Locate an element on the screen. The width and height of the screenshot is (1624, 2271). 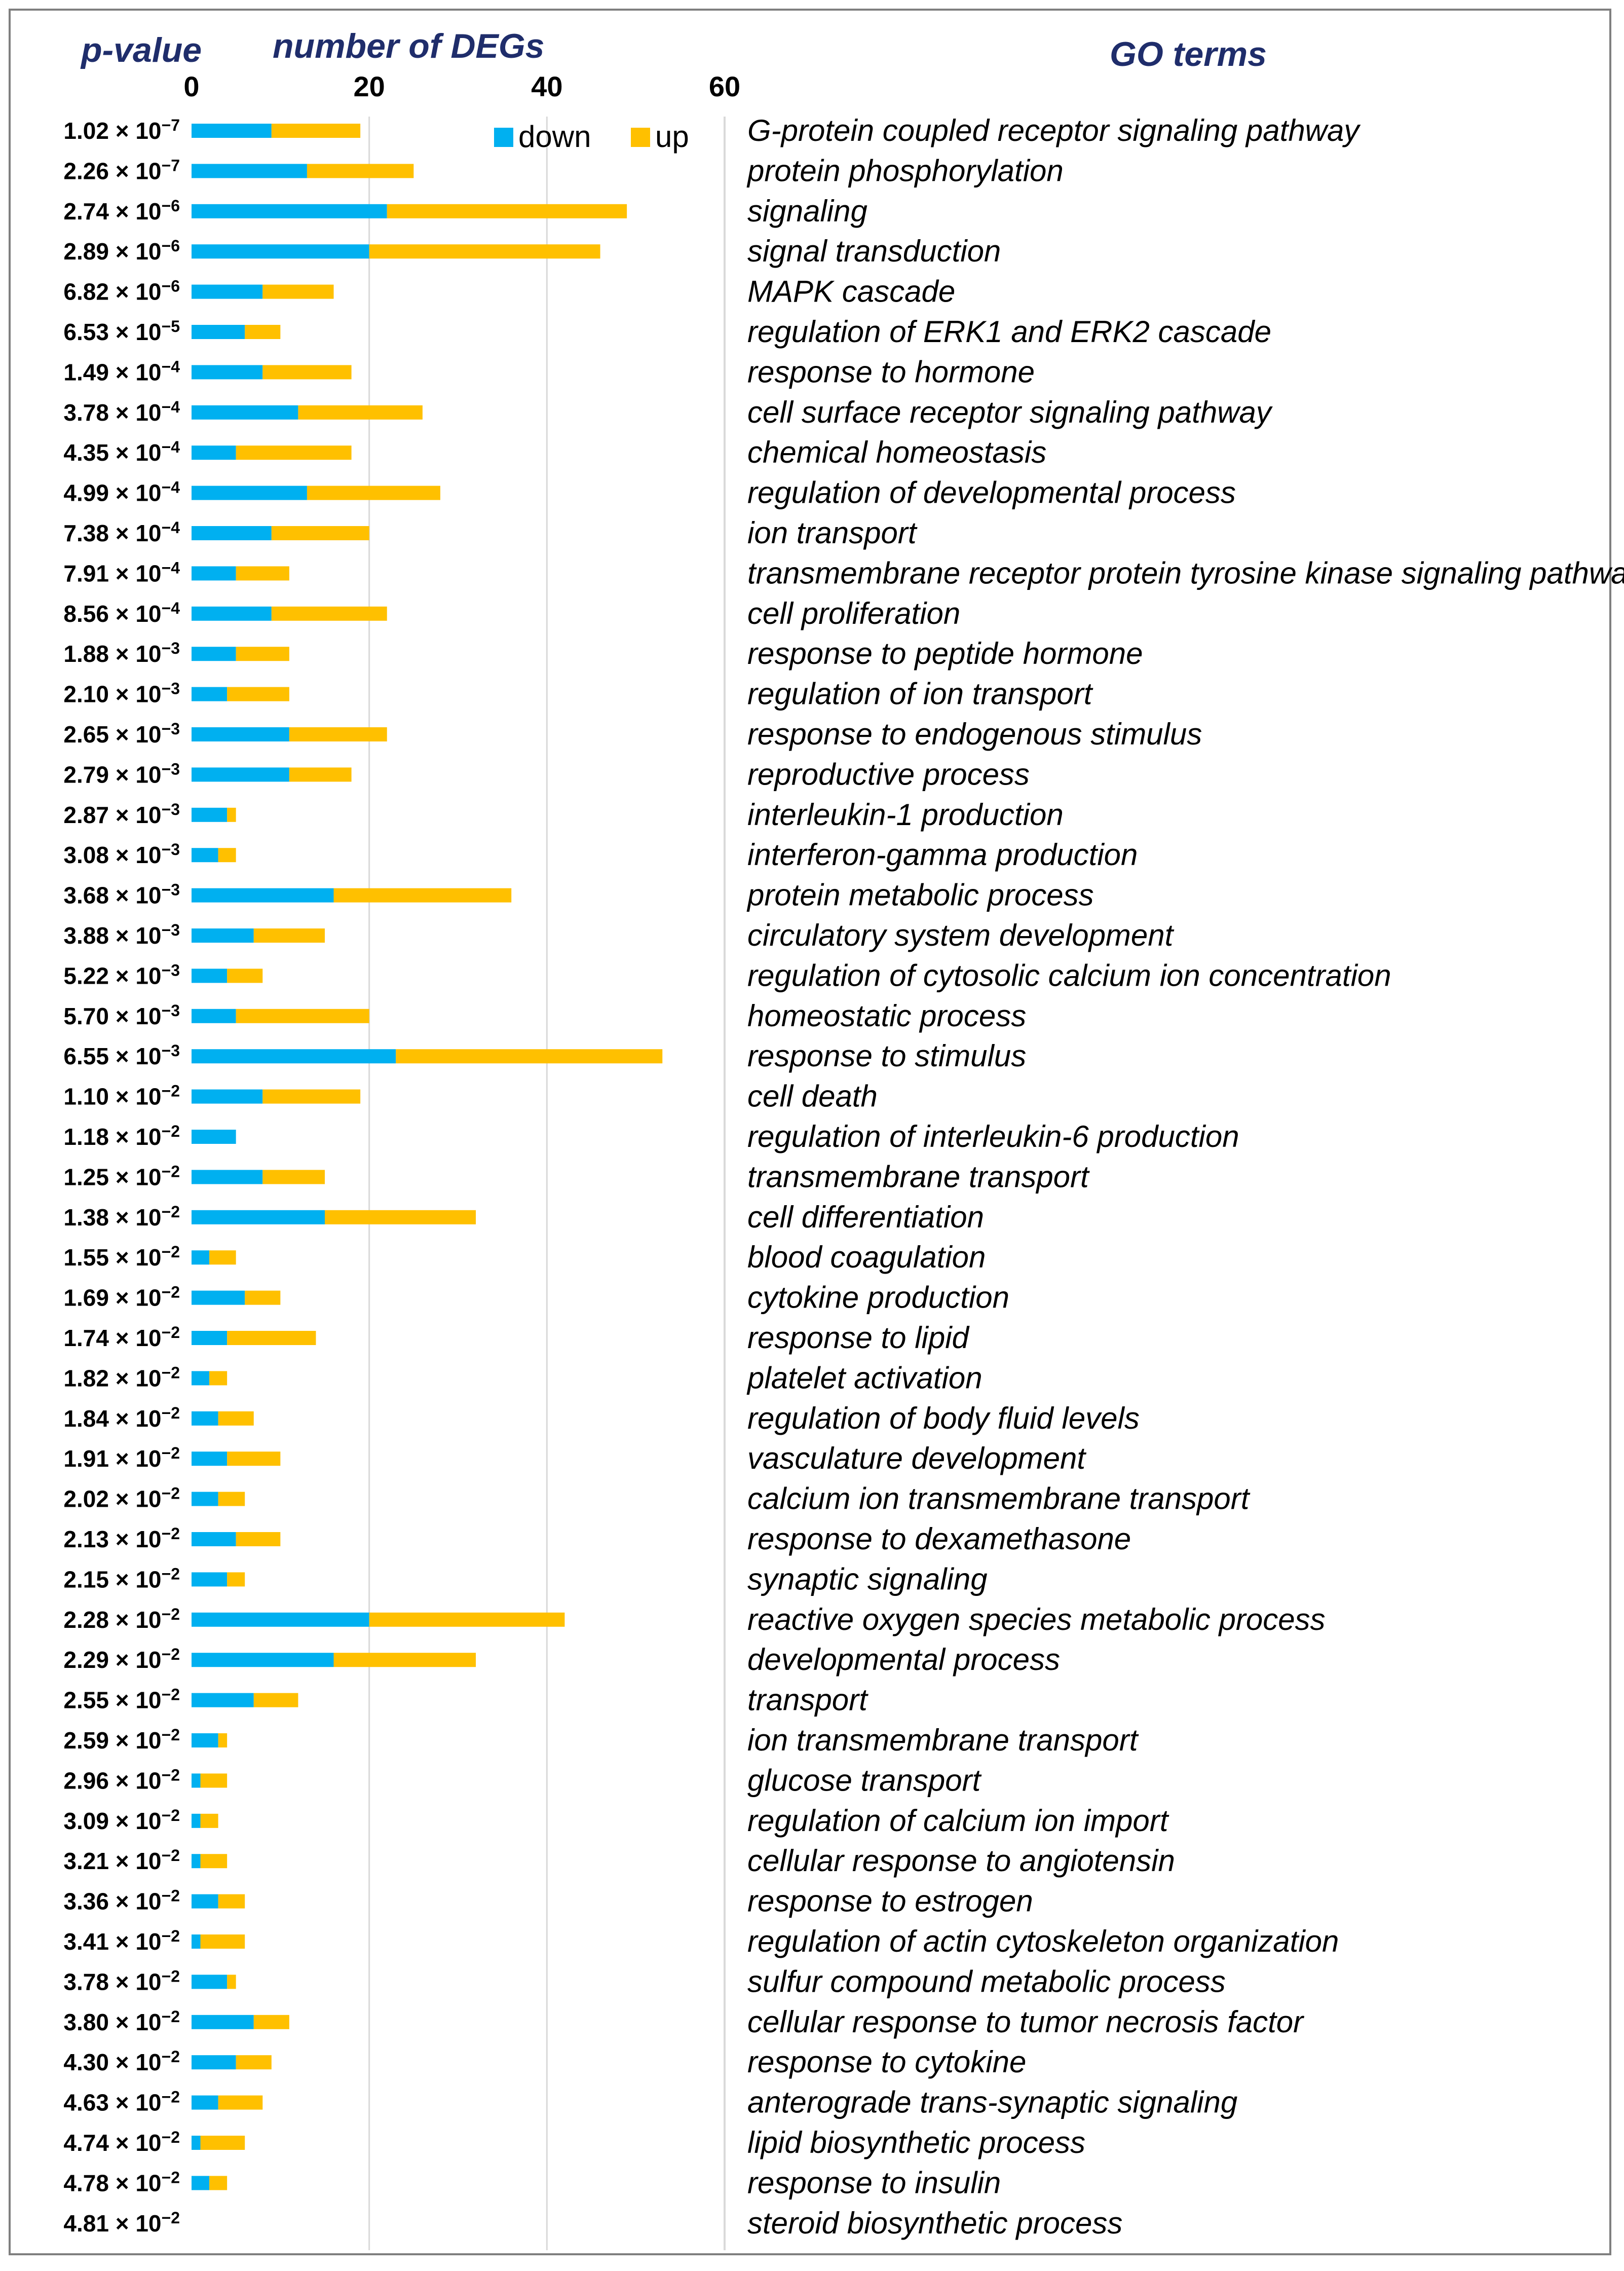
go-term-label: calcium ion transmembrane transport is located at coordinates (999, 1499).